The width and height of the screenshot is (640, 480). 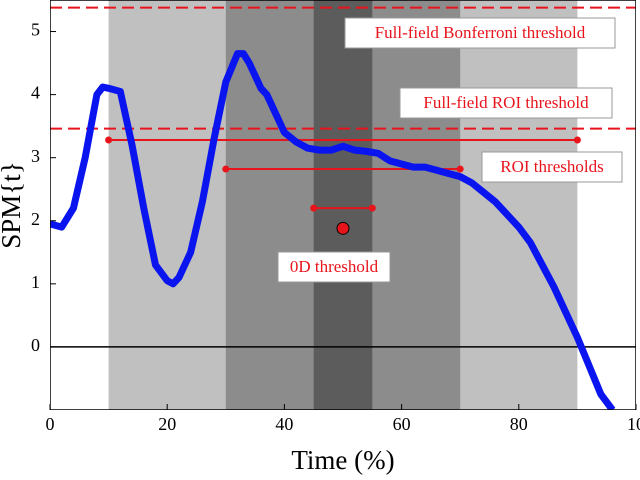 I want to click on y-tick-label: 1, so click(x=35, y=282).